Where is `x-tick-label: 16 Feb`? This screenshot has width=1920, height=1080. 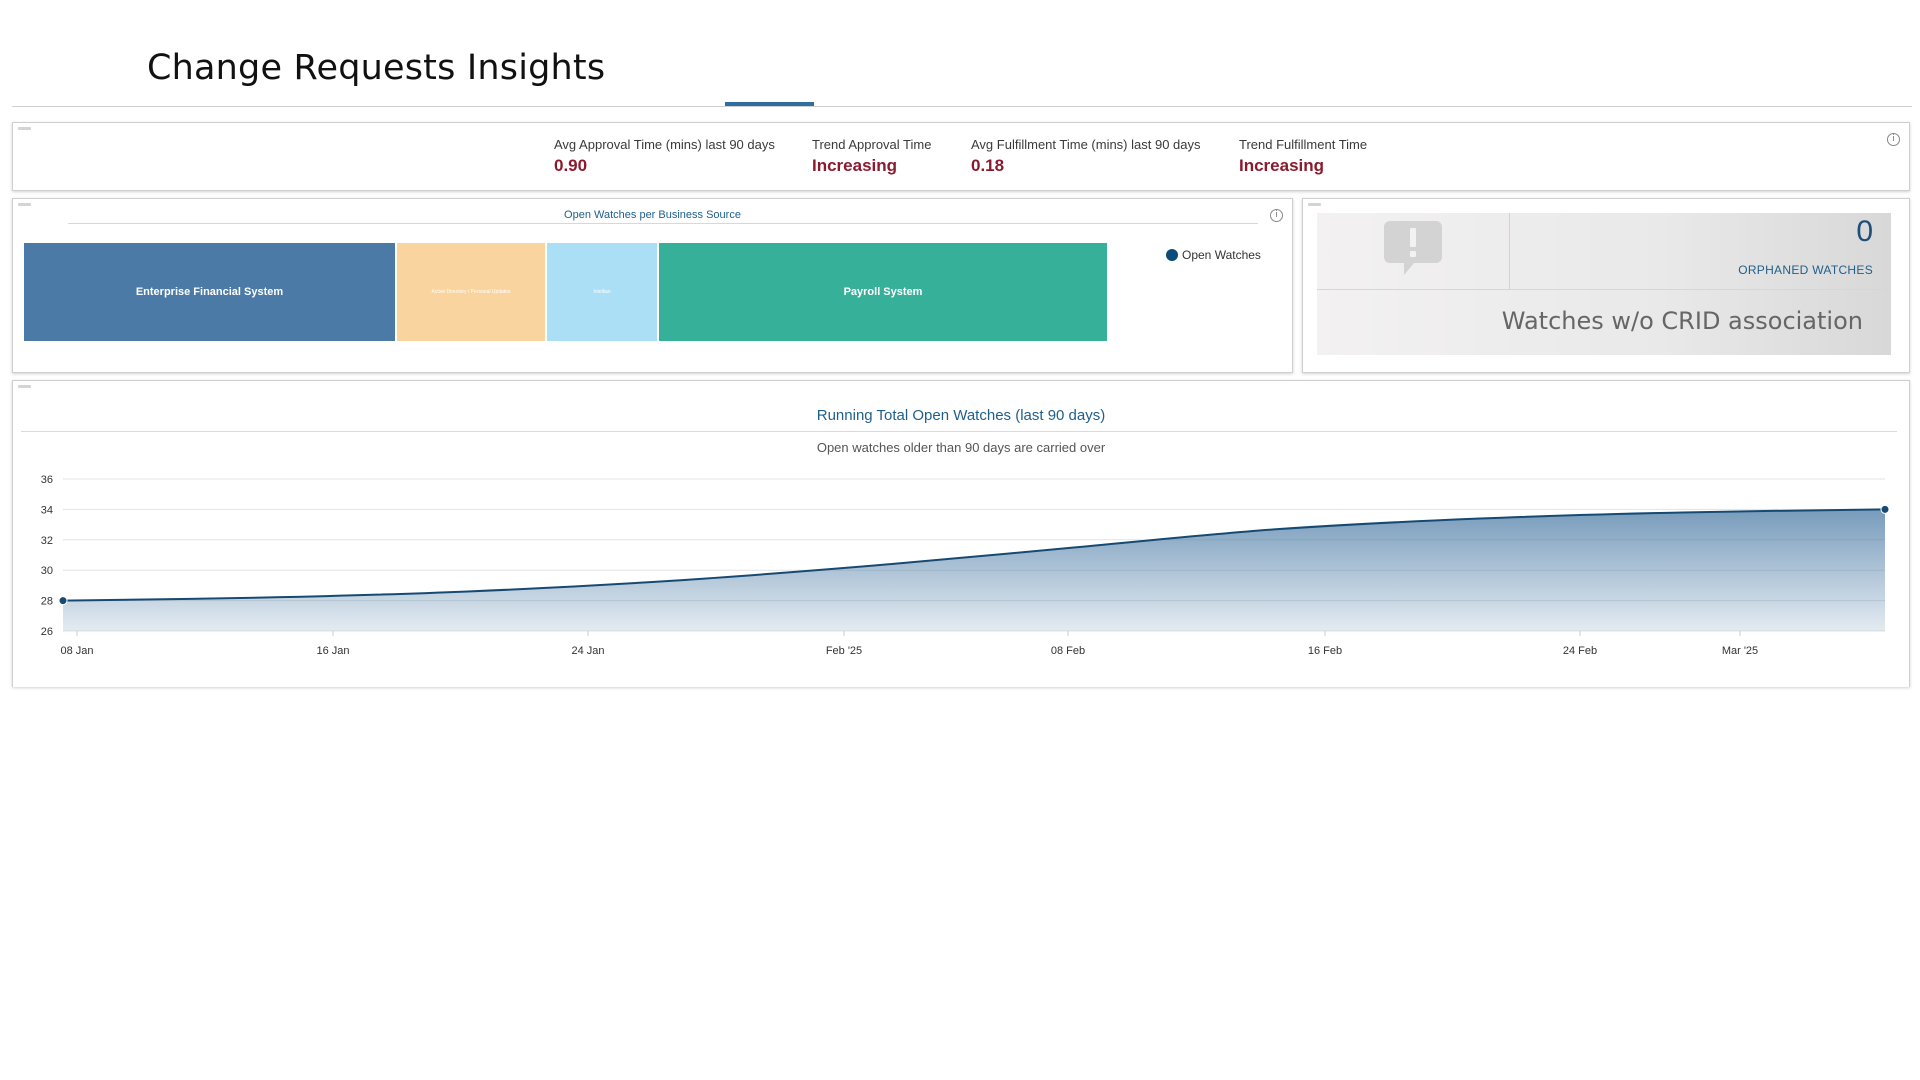 x-tick-label: 16 Feb is located at coordinates (1325, 651).